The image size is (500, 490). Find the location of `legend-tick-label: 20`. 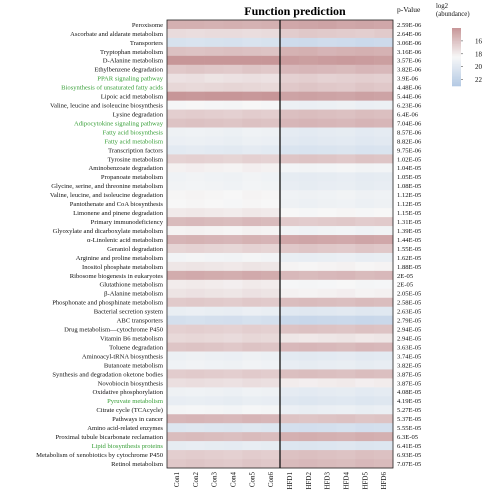

legend-tick-label: 20 is located at coordinates (479, 67).